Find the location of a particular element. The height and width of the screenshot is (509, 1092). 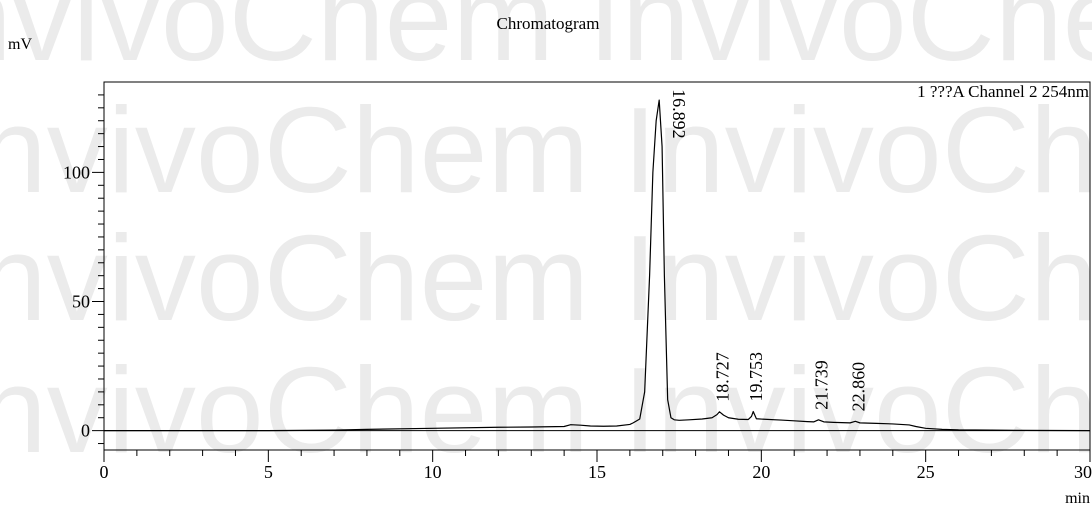

x-tick-label: 10 is located at coordinates (433, 472).